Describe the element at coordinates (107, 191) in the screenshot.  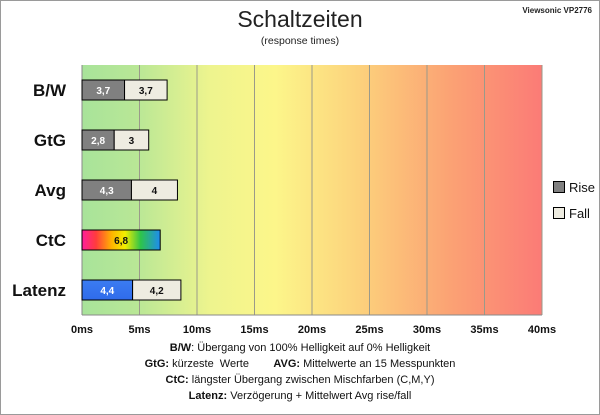
I see `data-label-rise: 4,3` at that location.